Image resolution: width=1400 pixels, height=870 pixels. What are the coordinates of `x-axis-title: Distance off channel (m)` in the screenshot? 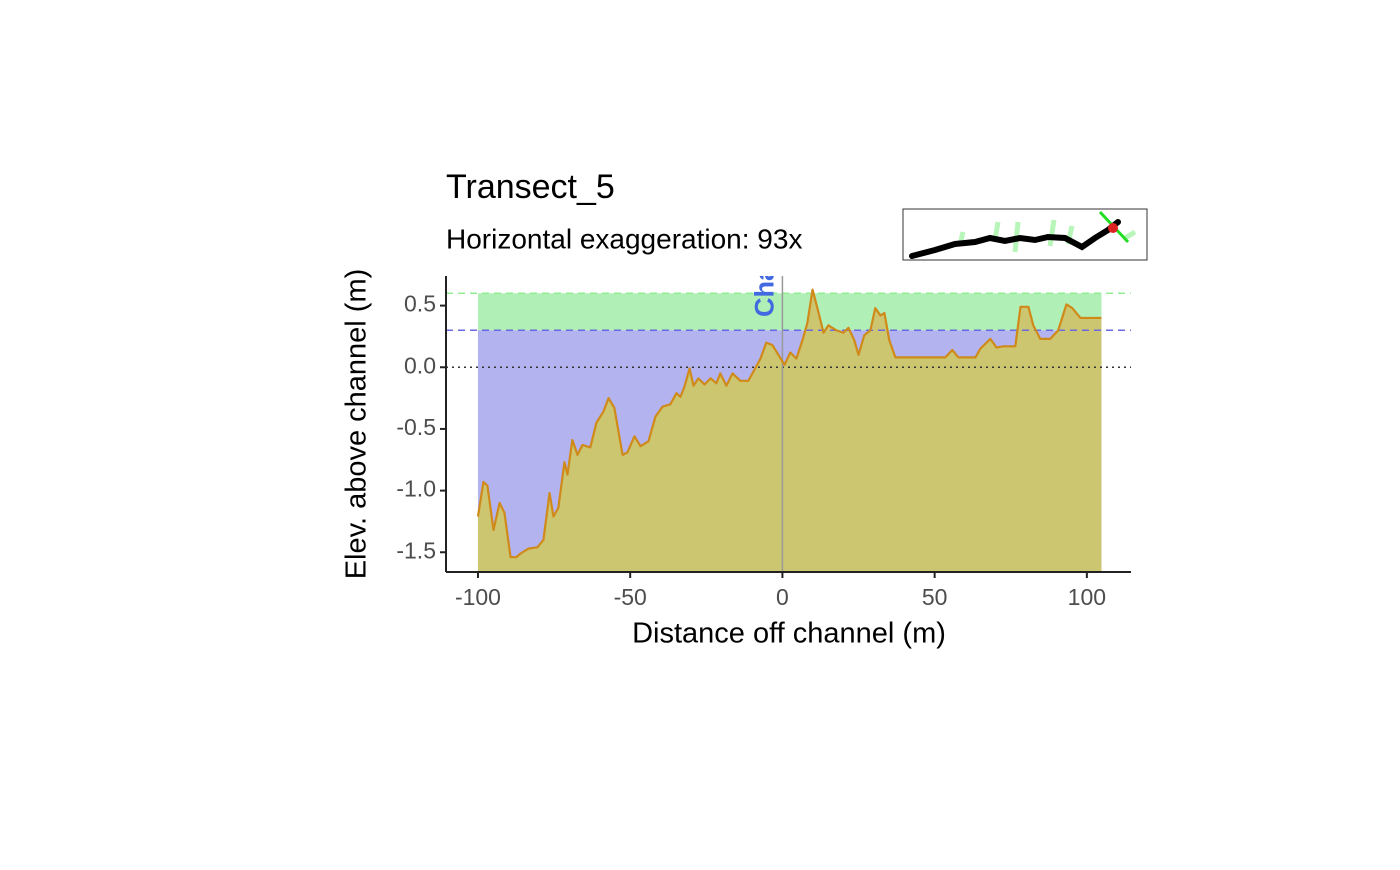 It's located at (789, 634).